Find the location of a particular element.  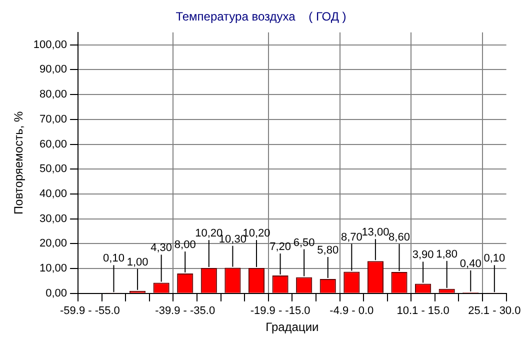

data-label: 8,60 is located at coordinates (399, 238).